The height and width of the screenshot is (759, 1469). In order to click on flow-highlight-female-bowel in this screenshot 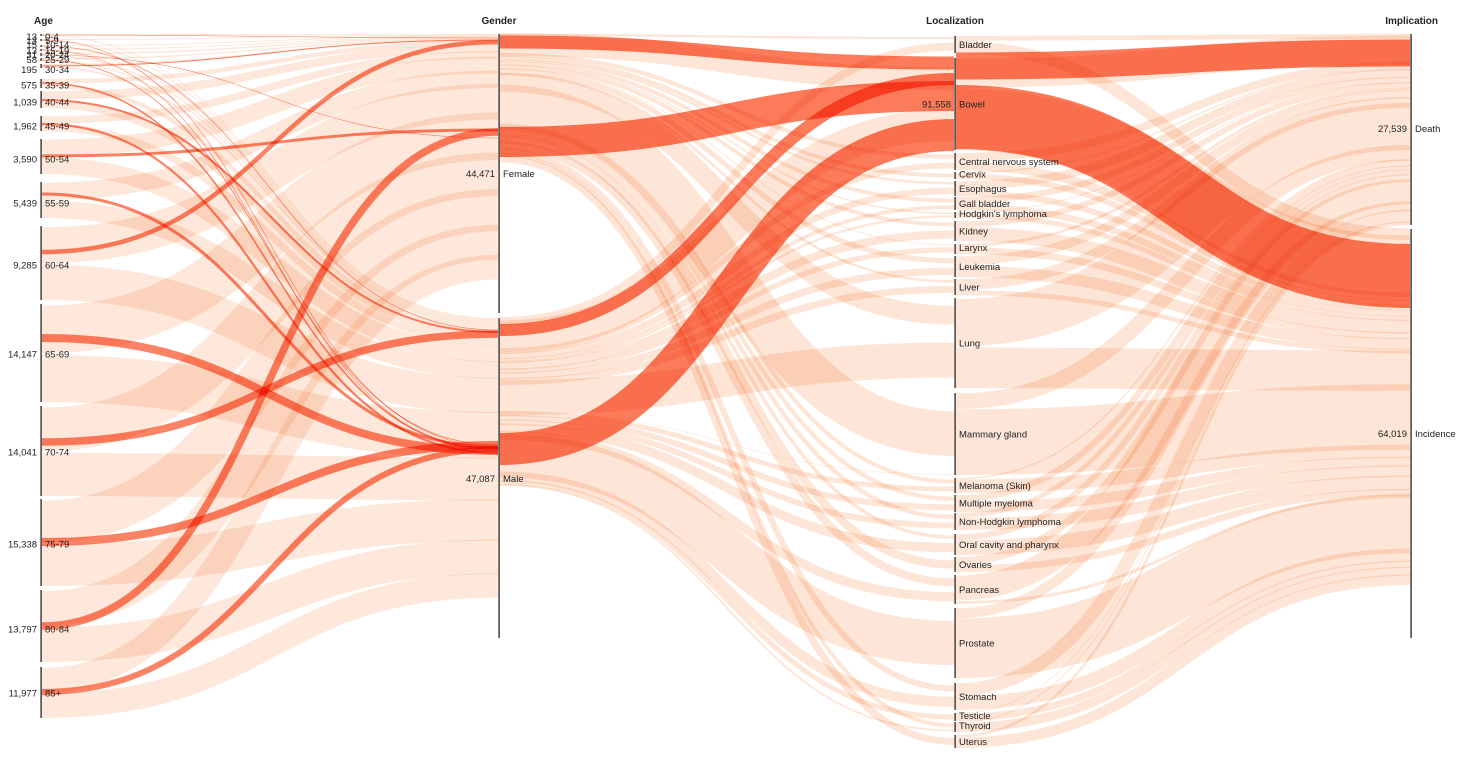, I will do `click(727, 204)`.